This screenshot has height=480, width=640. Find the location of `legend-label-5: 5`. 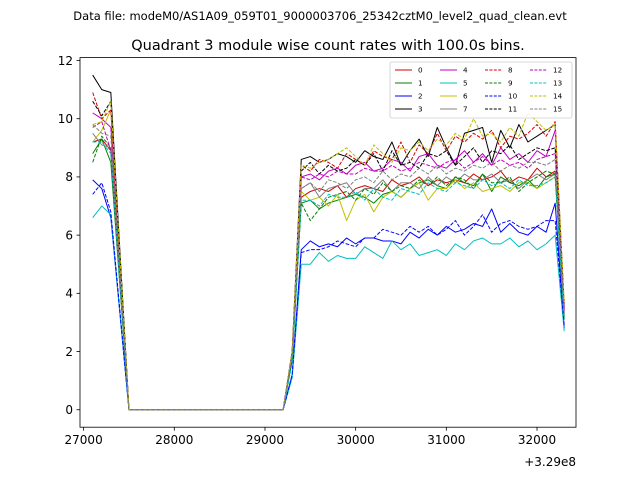

legend-label-5: 5 is located at coordinates (465, 83).